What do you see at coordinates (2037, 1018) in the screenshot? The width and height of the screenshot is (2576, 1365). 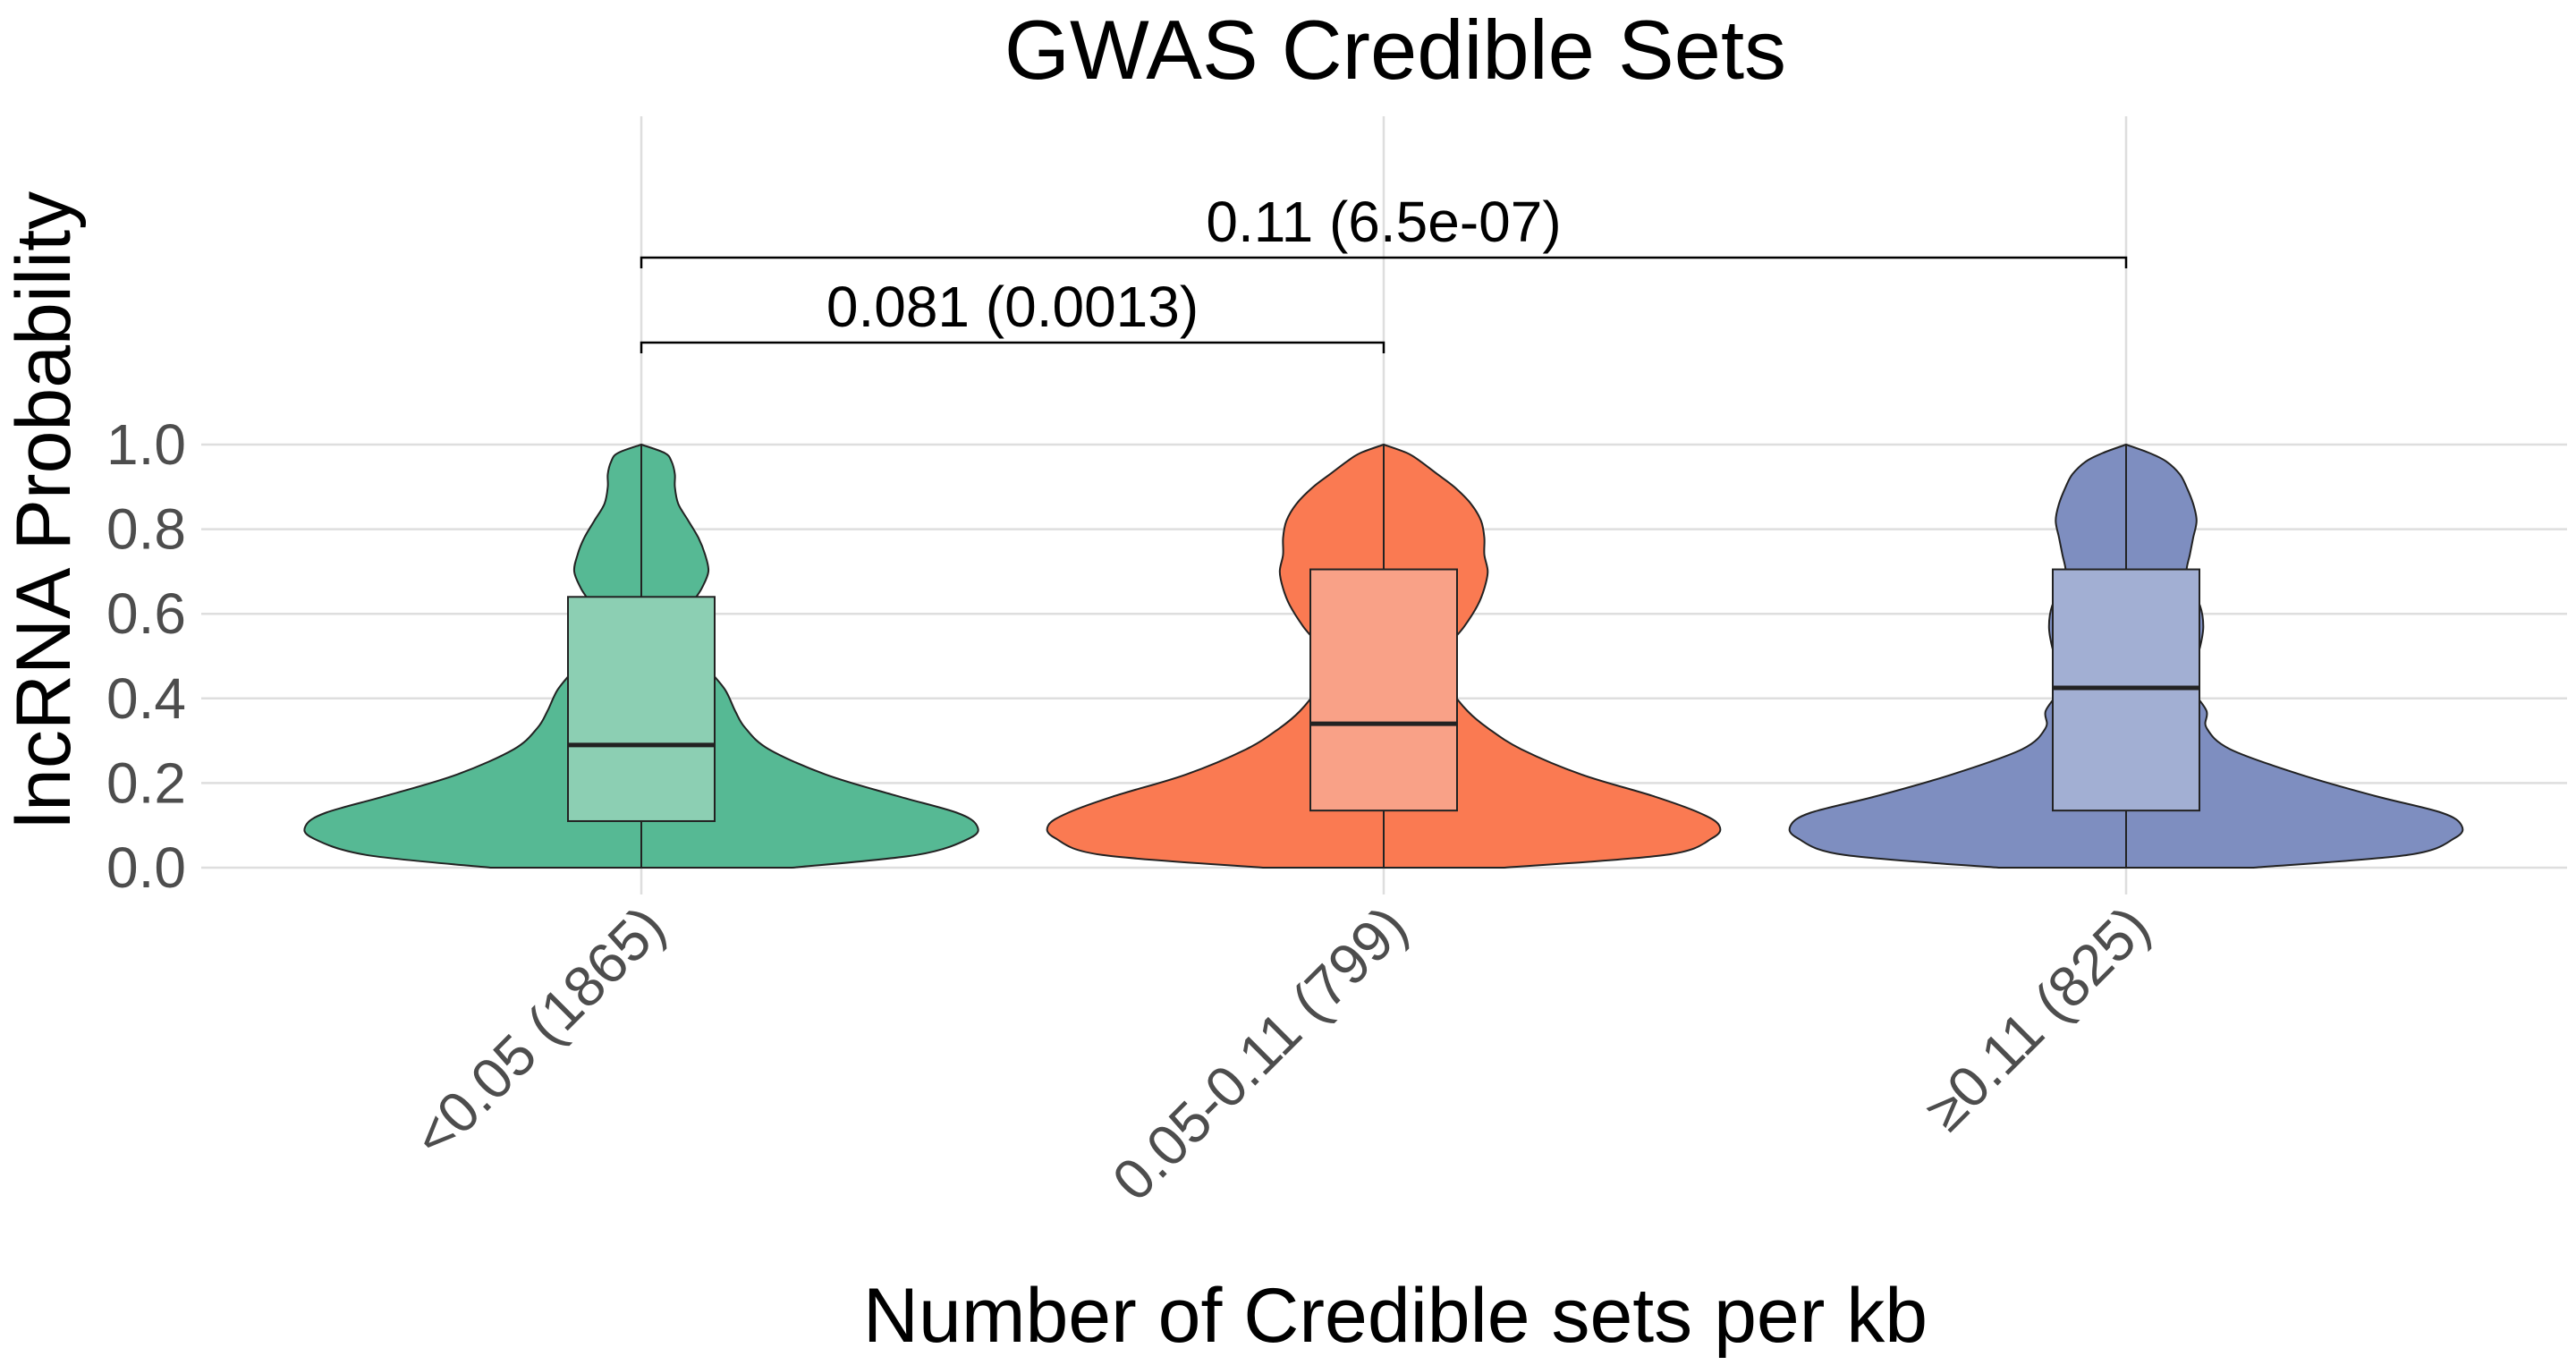 I see `x-tick-label: ≥0.11 (825)` at bounding box center [2037, 1018].